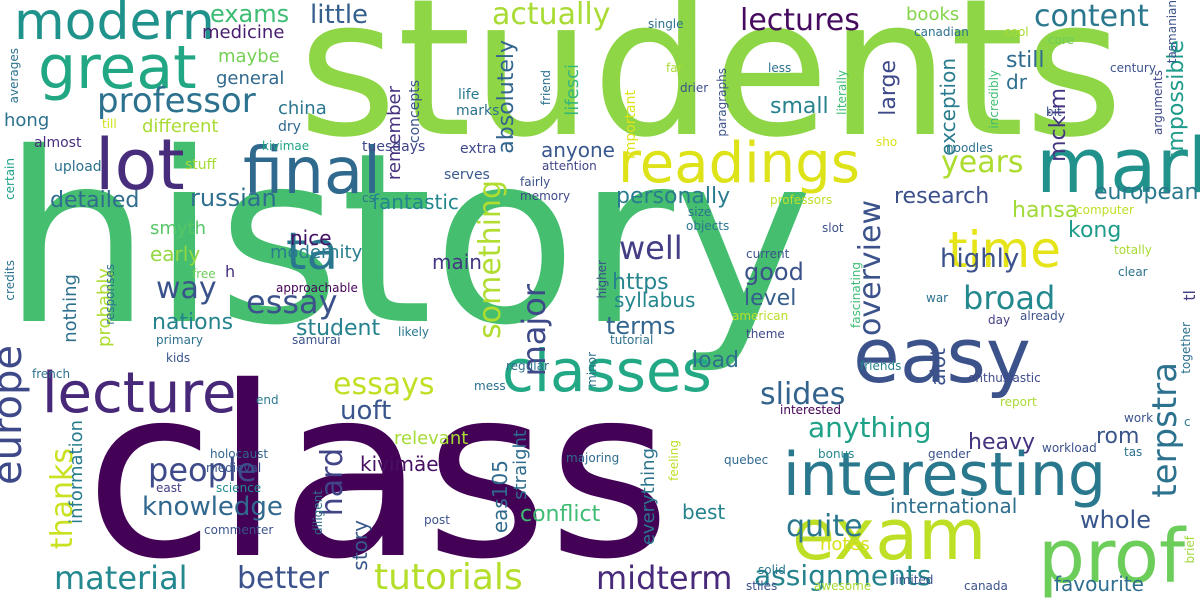 Image resolution: width=1200 pixels, height=600 pixels. What do you see at coordinates (239, 454) in the screenshot?
I see `word-holocaust: holocaust` at bounding box center [239, 454].